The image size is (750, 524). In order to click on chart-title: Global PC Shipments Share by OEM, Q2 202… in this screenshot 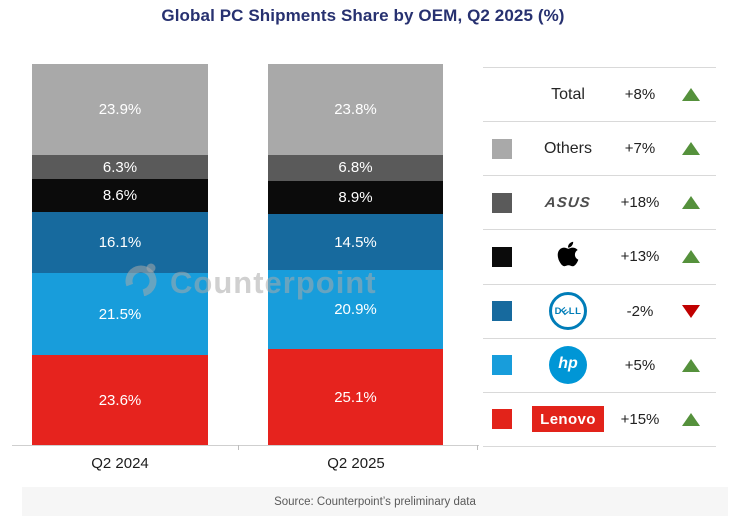, I will do `click(363, 15)`.